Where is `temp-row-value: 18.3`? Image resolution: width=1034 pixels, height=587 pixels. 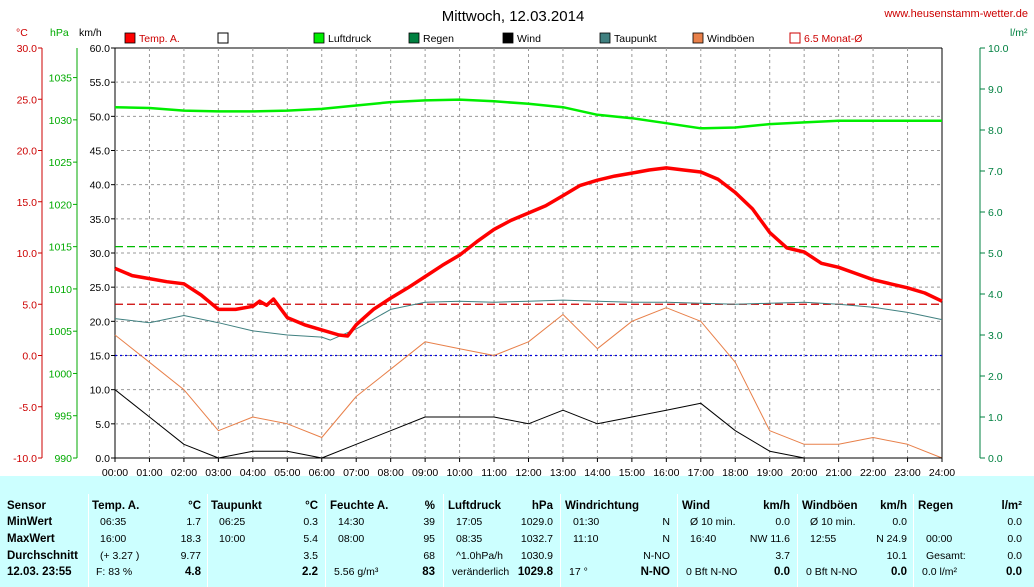 temp-row-value: 18.3 is located at coordinates (190, 539).